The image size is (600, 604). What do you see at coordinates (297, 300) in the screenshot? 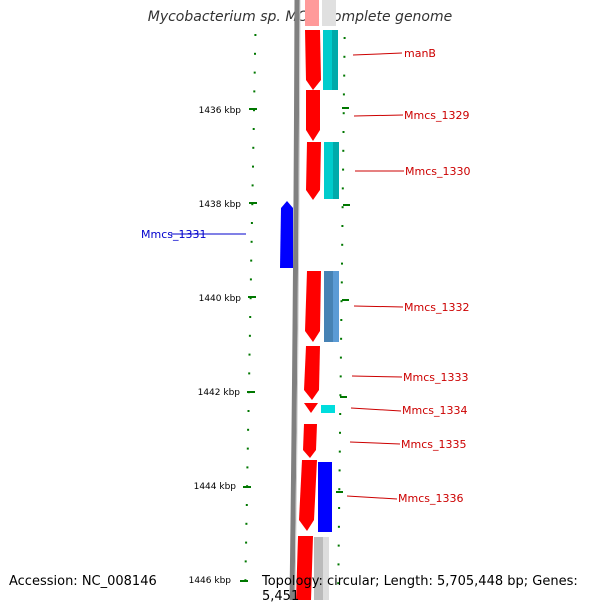
I see `genome-backbone-highlight` at bounding box center [297, 300].